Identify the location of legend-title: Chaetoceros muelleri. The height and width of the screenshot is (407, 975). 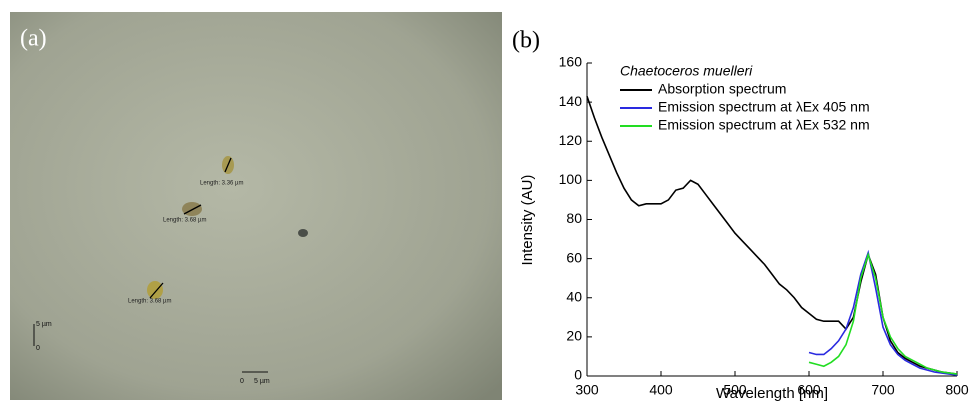
(686, 71).